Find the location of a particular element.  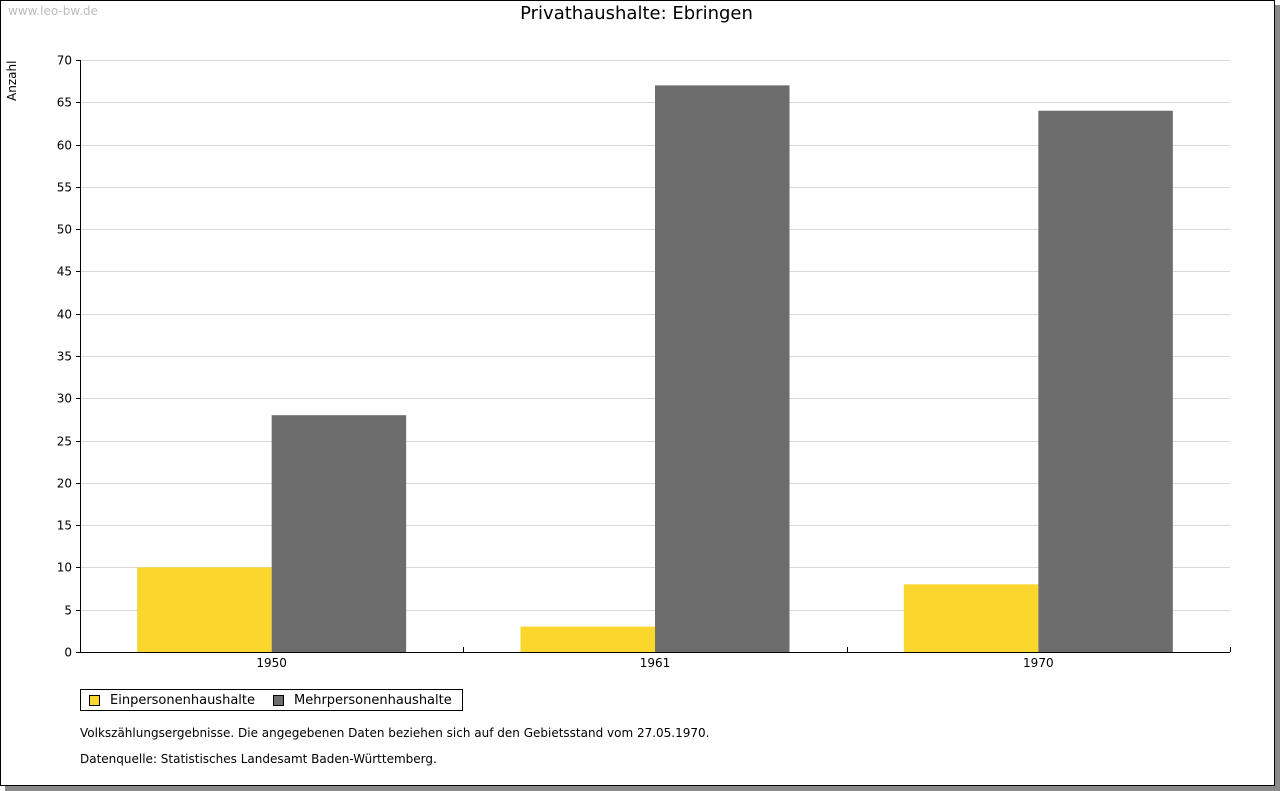

x-tick-label-1970: 1970 is located at coordinates (1038, 663).